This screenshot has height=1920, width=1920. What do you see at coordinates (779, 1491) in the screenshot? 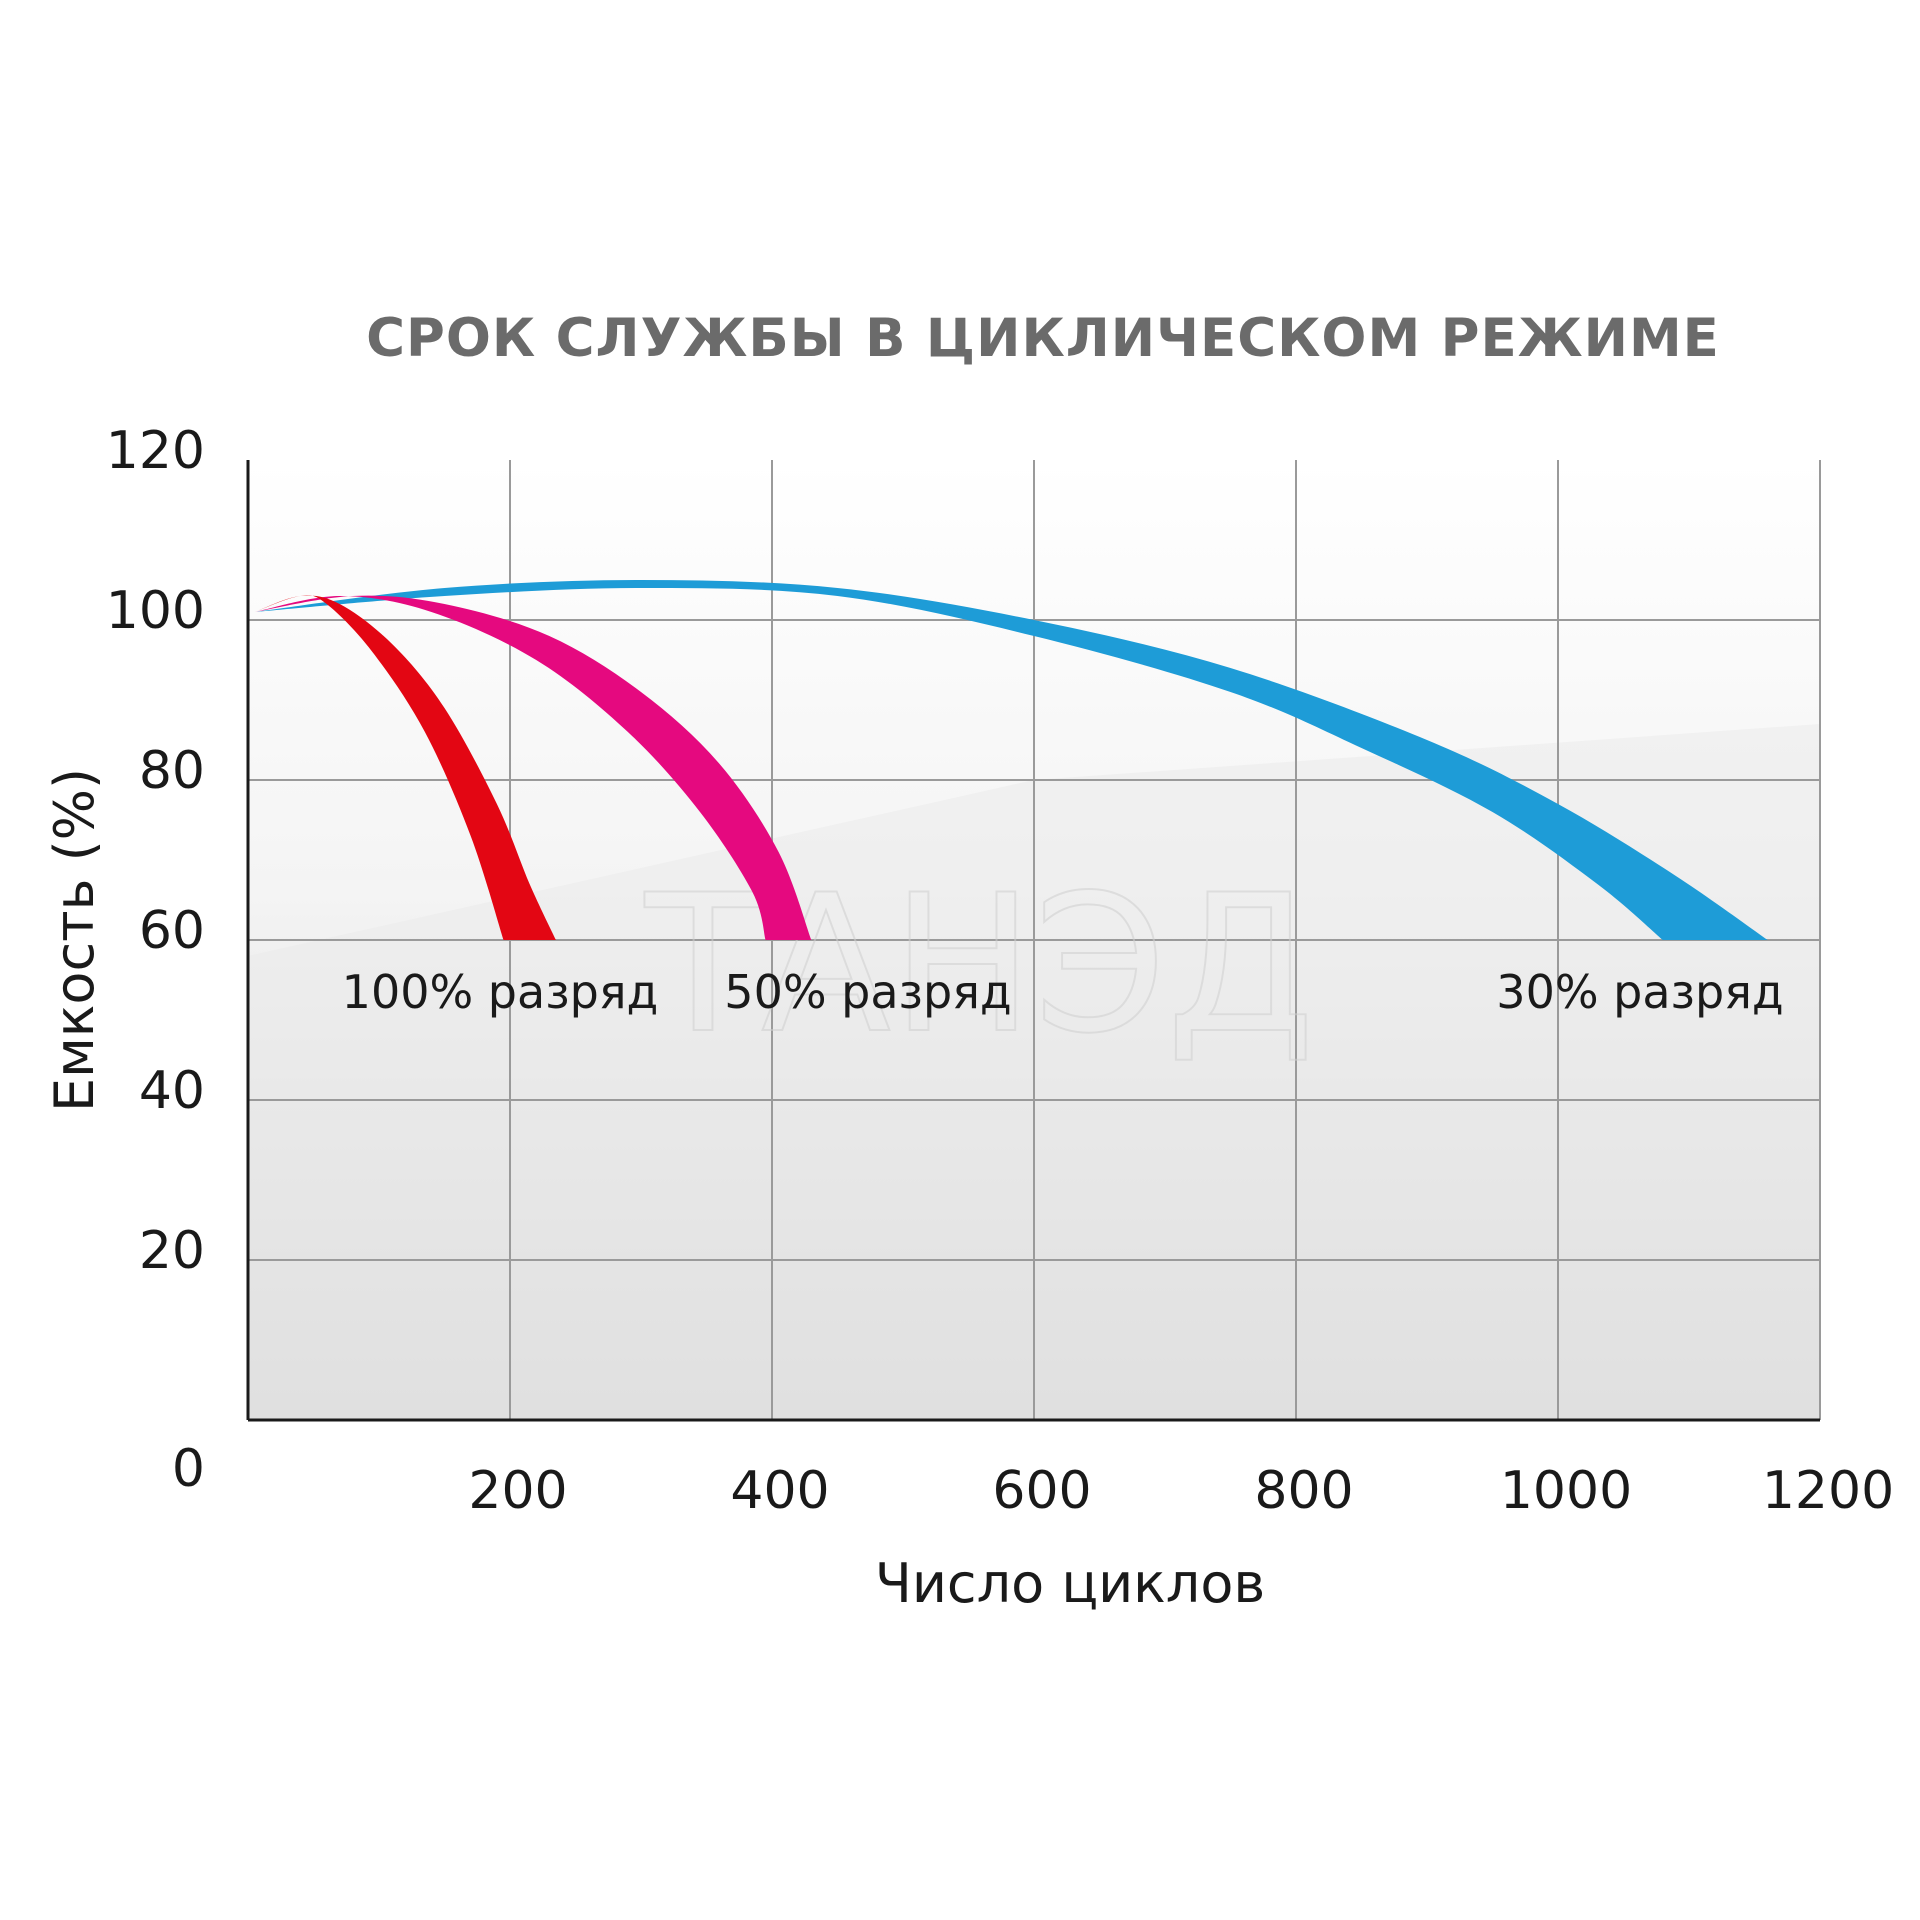
I see `x-tick-label: 400` at bounding box center [779, 1491].